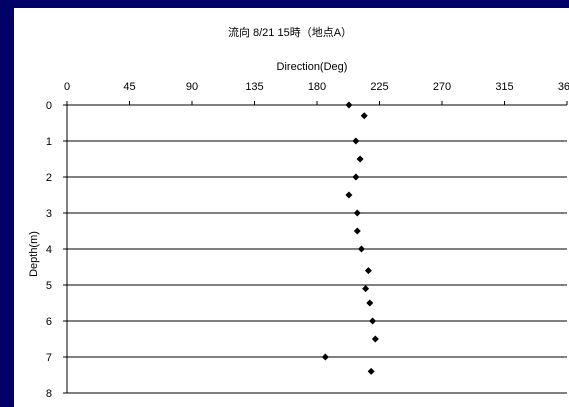  Describe the element at coordinates (312, 67) in the screenshot. I see `x-axis-label: Direction(Deg)` at that location.